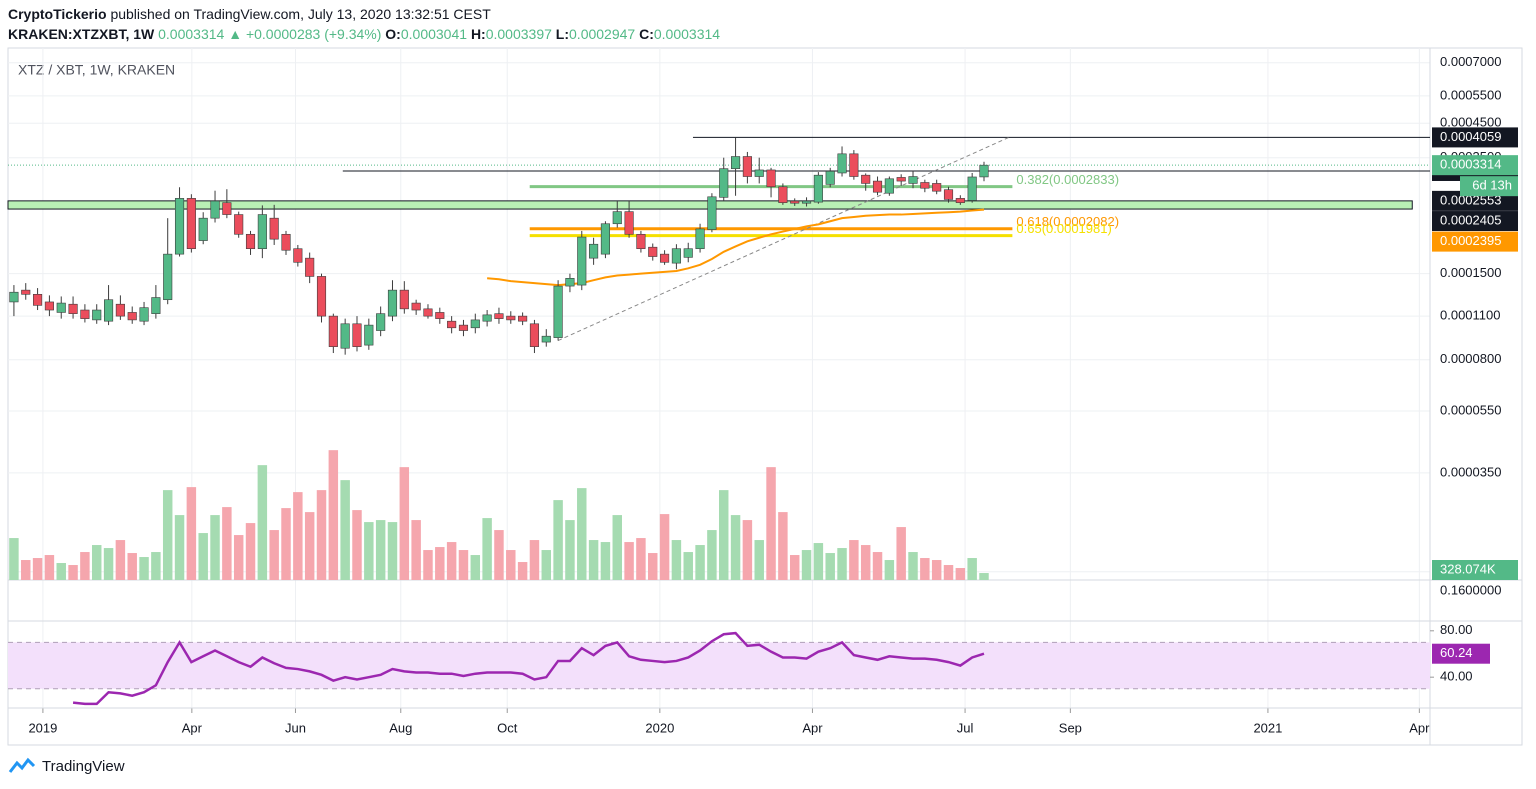 The width and height of the screenshot is (1536, 789). Describe the element at coordinates (1470, 136) in the screenshot. I see `level-tag: 0.0004059` at that location.